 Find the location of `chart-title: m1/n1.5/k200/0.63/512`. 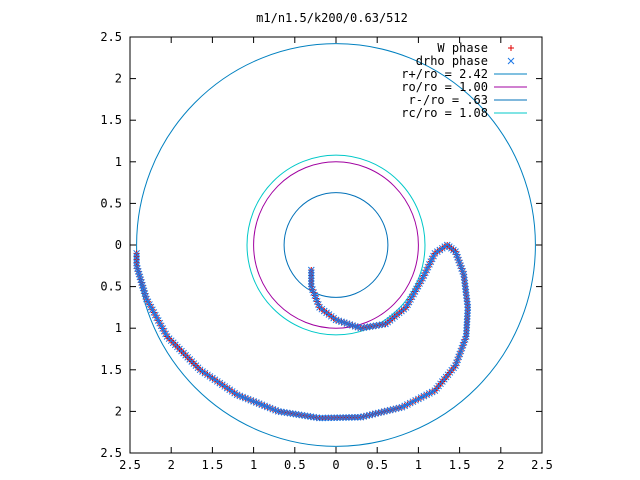

chart-title: m1/n1.5/k200/0.63/512 is located at coordinates (332, 18).